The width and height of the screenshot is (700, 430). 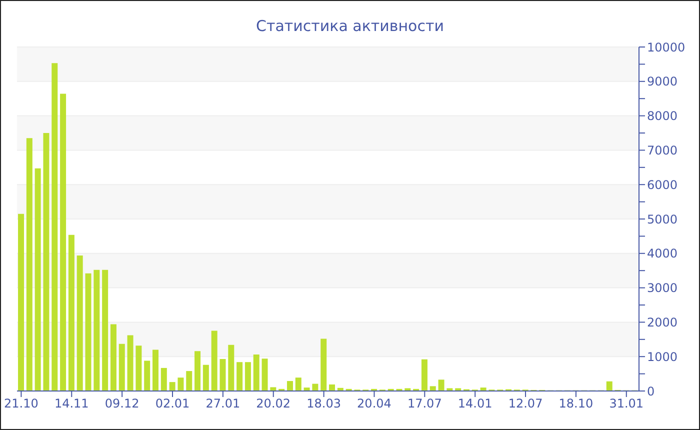 I want to click on y-tick-label: 1000, so click(x=662, y=357).